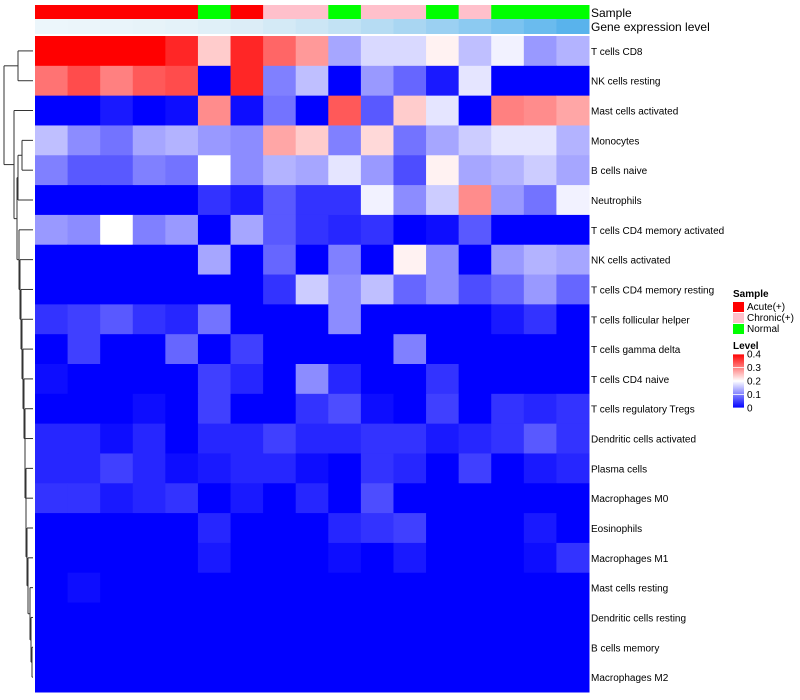 This screenshot has width=800, height=700. What do you see at coordinates (657, 231) in the screenshot?
I see `row-label: T cells CD4 memory activated` at bounding box center [657, 231].